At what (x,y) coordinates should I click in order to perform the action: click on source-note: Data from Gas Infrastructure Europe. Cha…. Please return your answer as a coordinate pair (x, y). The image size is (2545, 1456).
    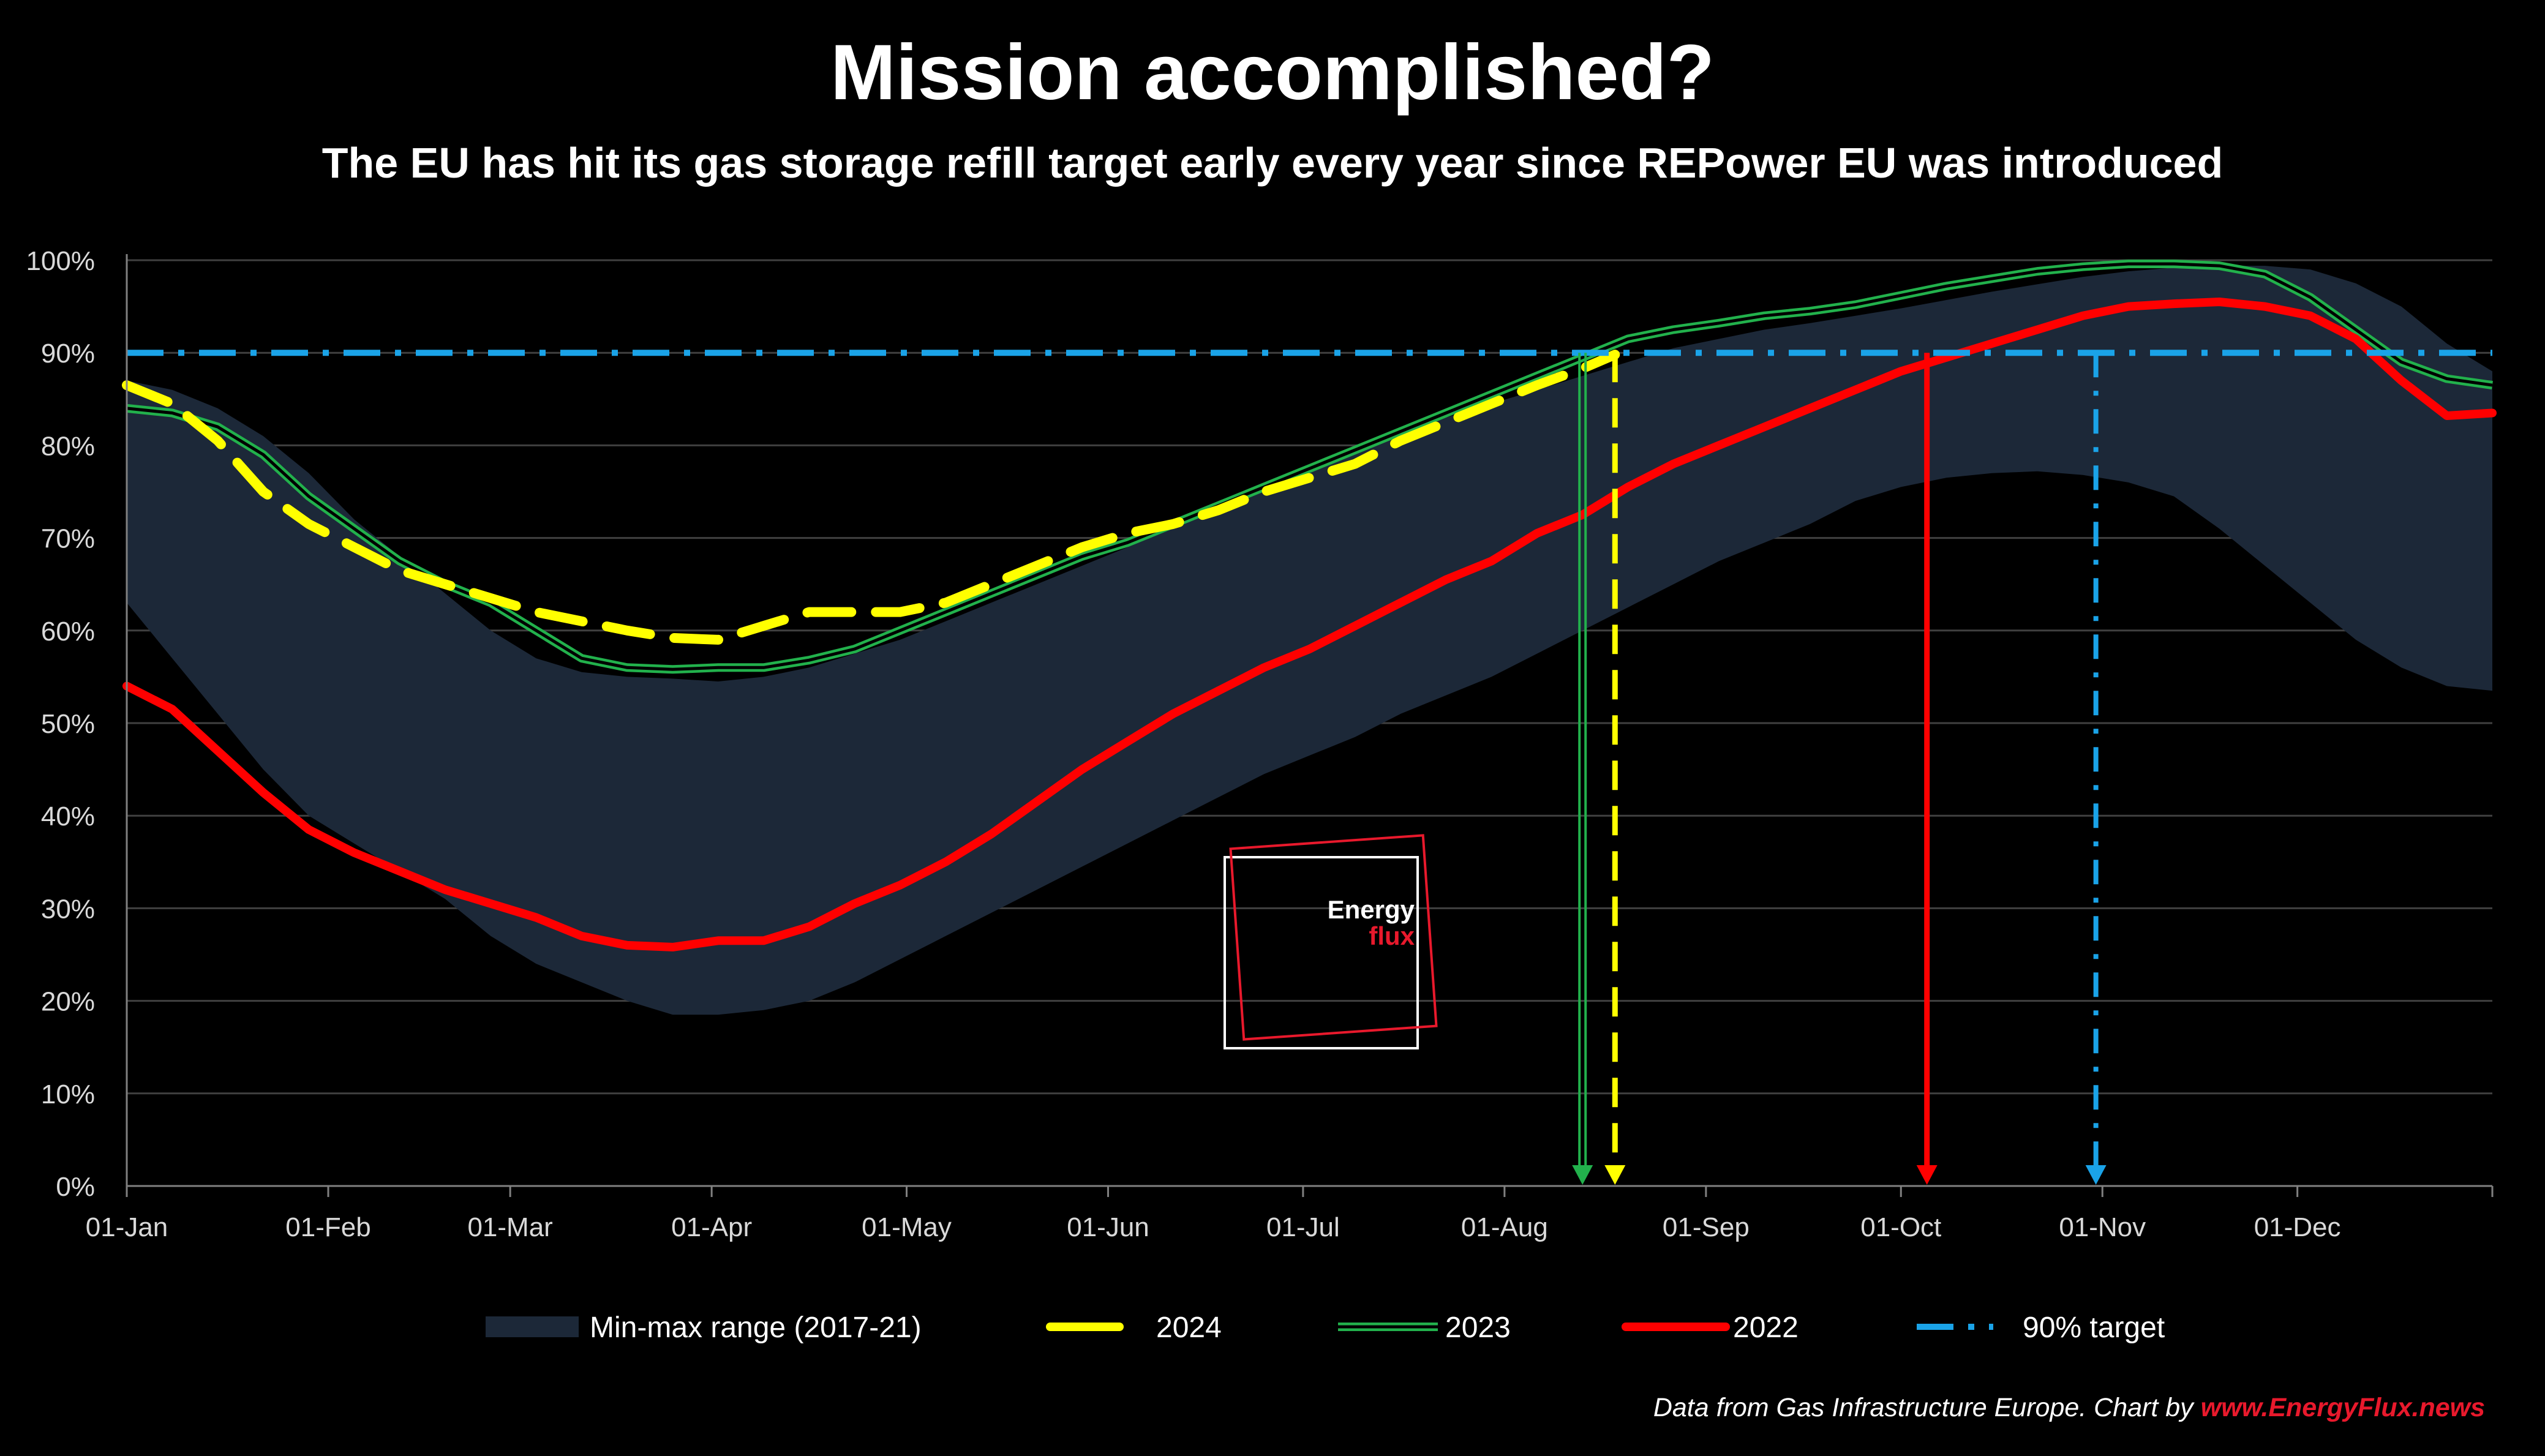
    Looking at the image, I should click on (2069, 1407).